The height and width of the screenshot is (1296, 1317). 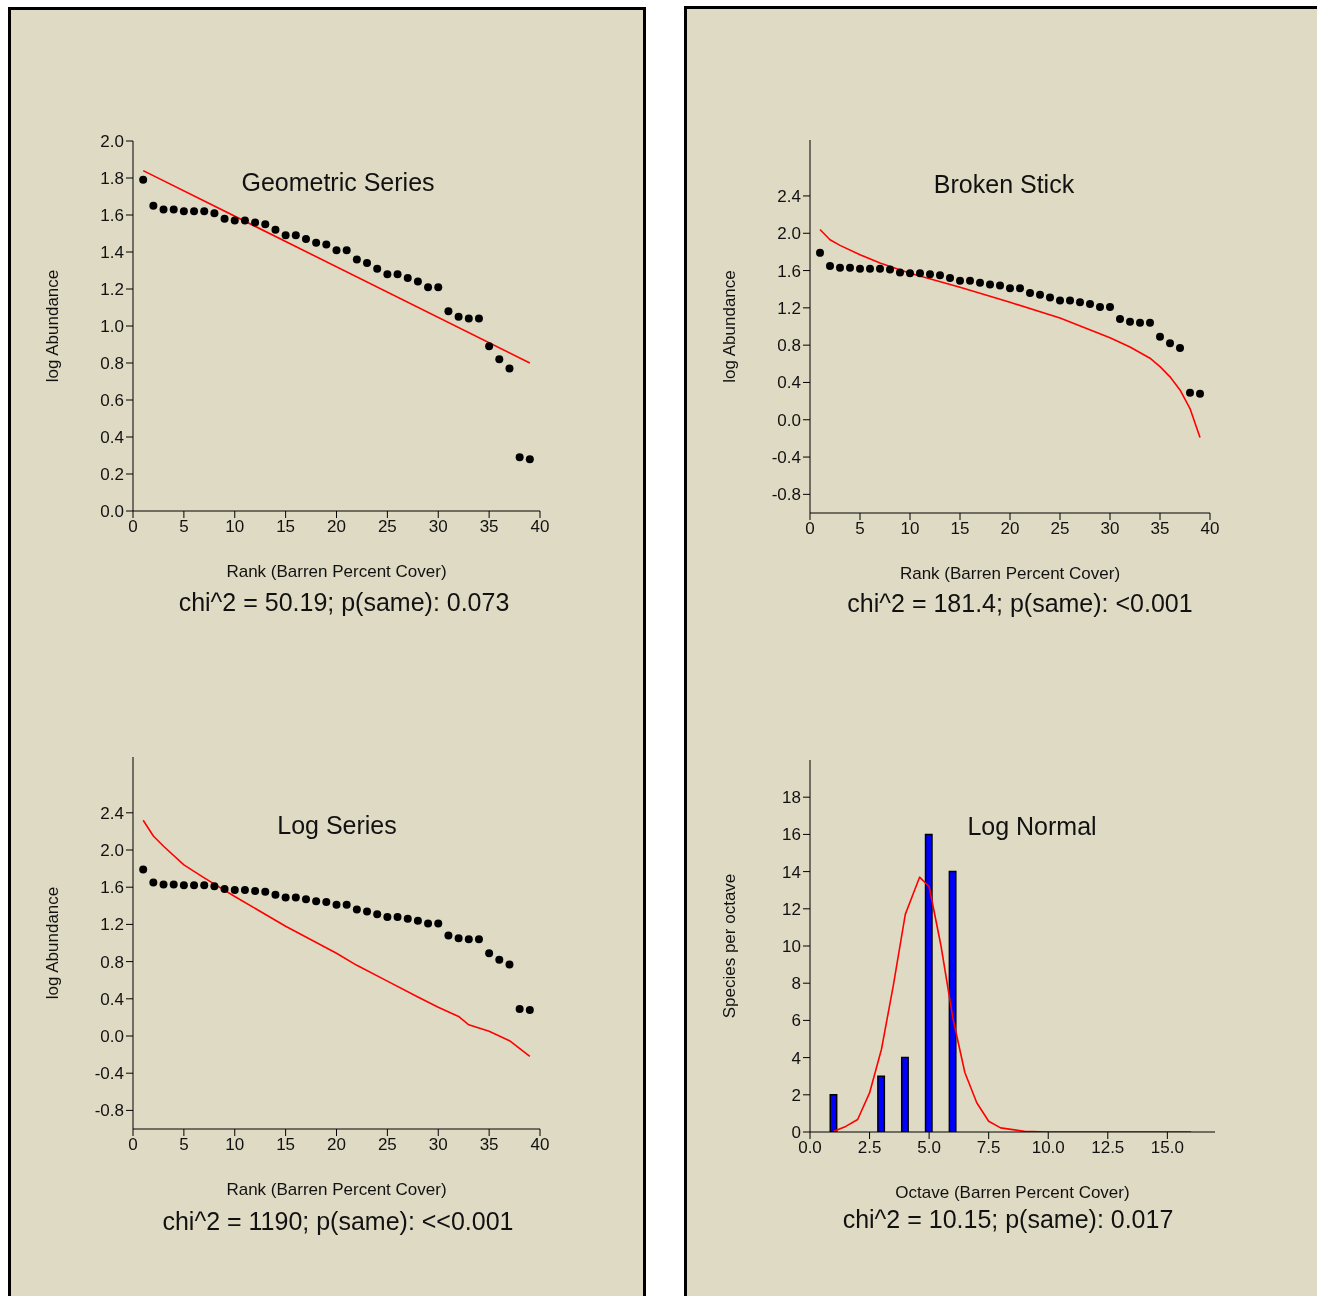 I want to click on y-tick-label: -0.8, so click(x=786, y=495).